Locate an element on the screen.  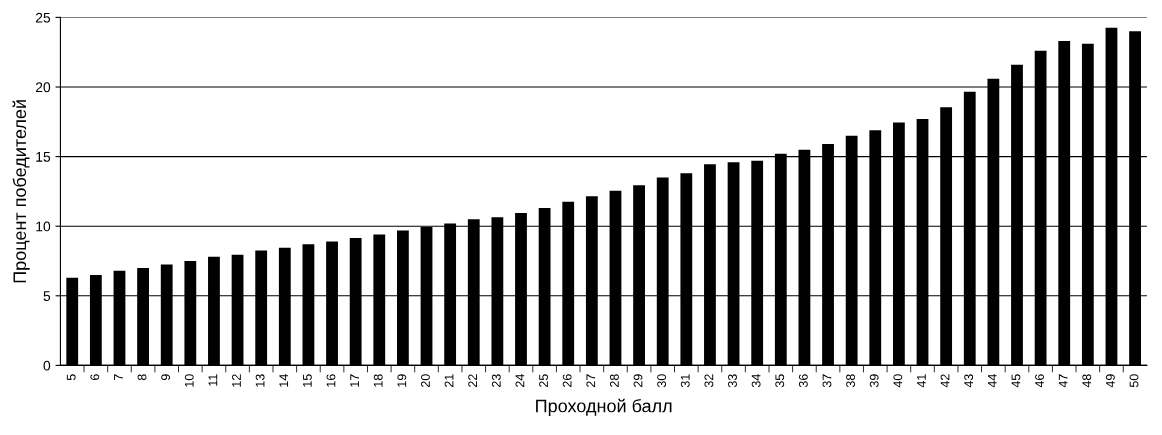
x-tick-label: 37 is located at coordinates (827, 381).